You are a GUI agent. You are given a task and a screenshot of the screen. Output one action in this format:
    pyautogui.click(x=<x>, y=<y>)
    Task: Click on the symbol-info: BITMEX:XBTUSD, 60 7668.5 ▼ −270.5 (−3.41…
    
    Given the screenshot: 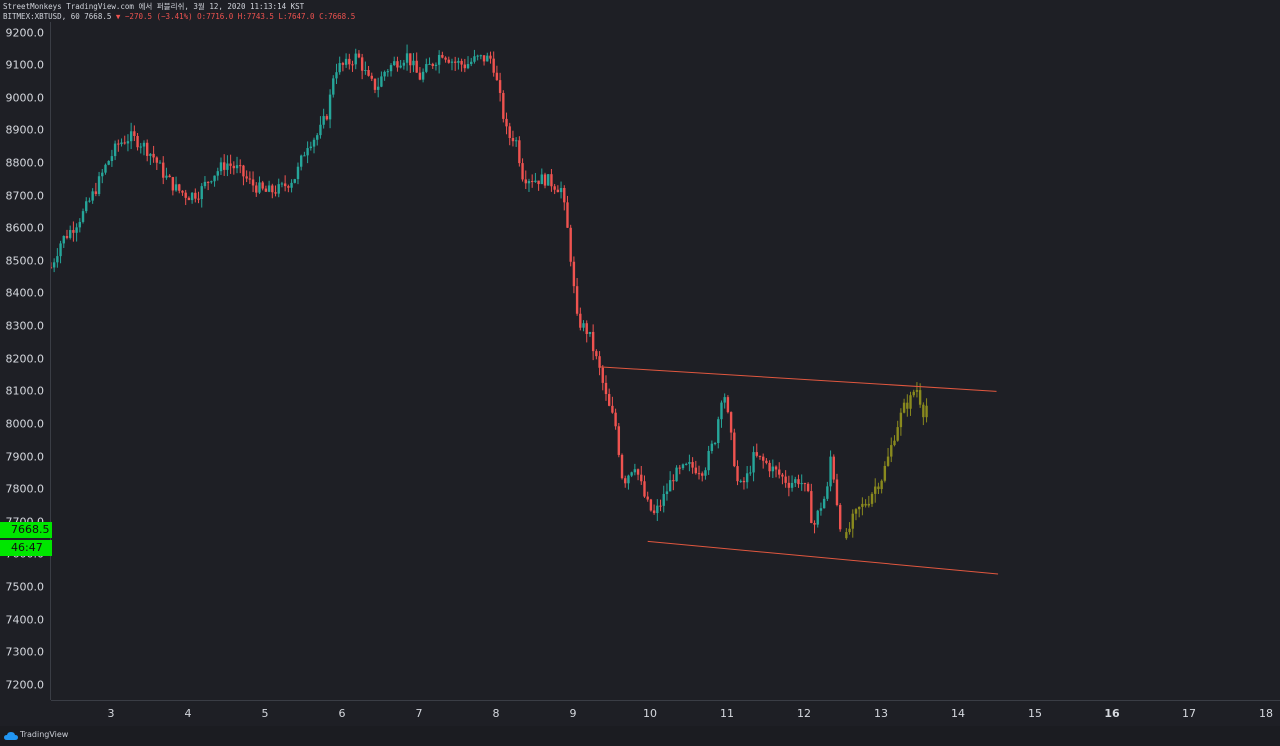 What is the action you would take?
    pyautogui.click(x=503, y=17)
    